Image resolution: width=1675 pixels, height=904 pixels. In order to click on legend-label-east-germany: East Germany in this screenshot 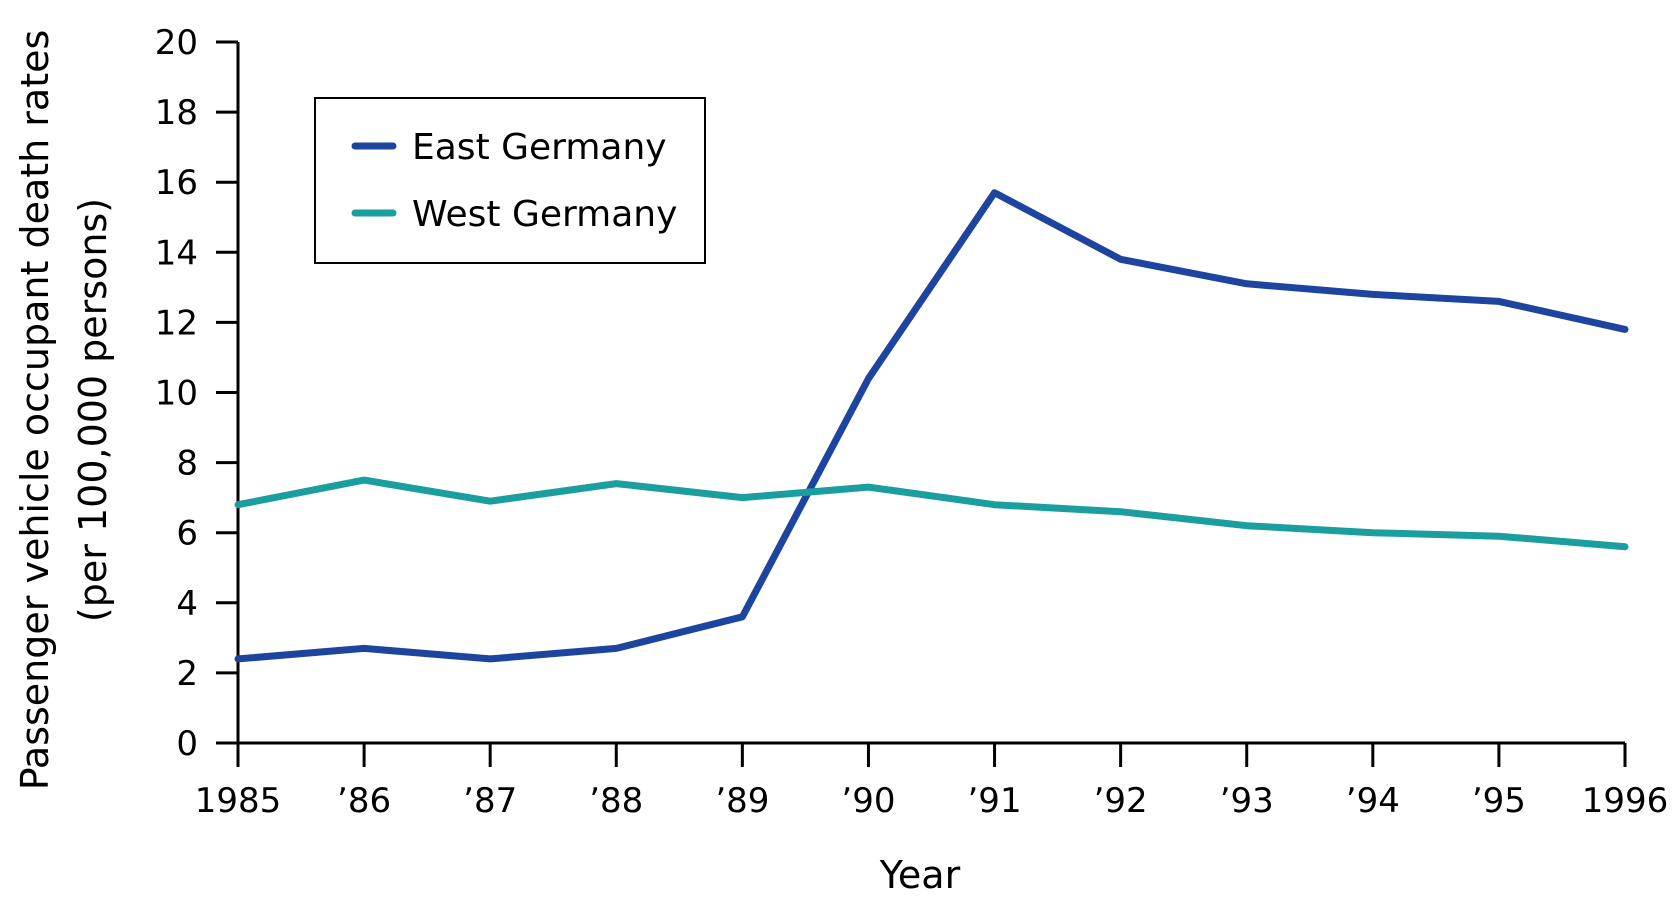, I will do `click(539, 147)`.